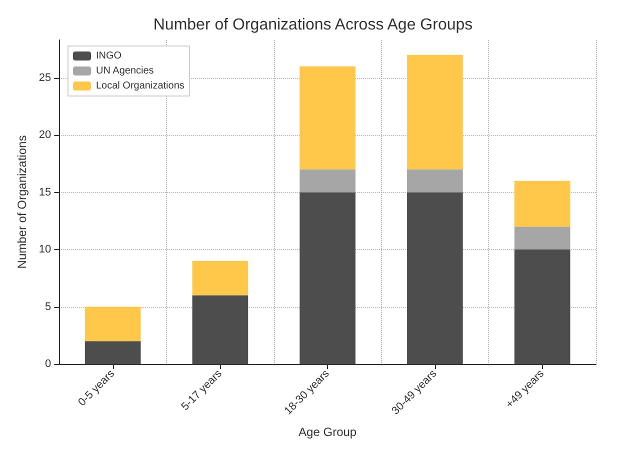 The height and width of the screenshot is (454, 626). Describe the element at coordinates (45, 78) in the screenshot. I see `y-tick-label: 25` at that location.